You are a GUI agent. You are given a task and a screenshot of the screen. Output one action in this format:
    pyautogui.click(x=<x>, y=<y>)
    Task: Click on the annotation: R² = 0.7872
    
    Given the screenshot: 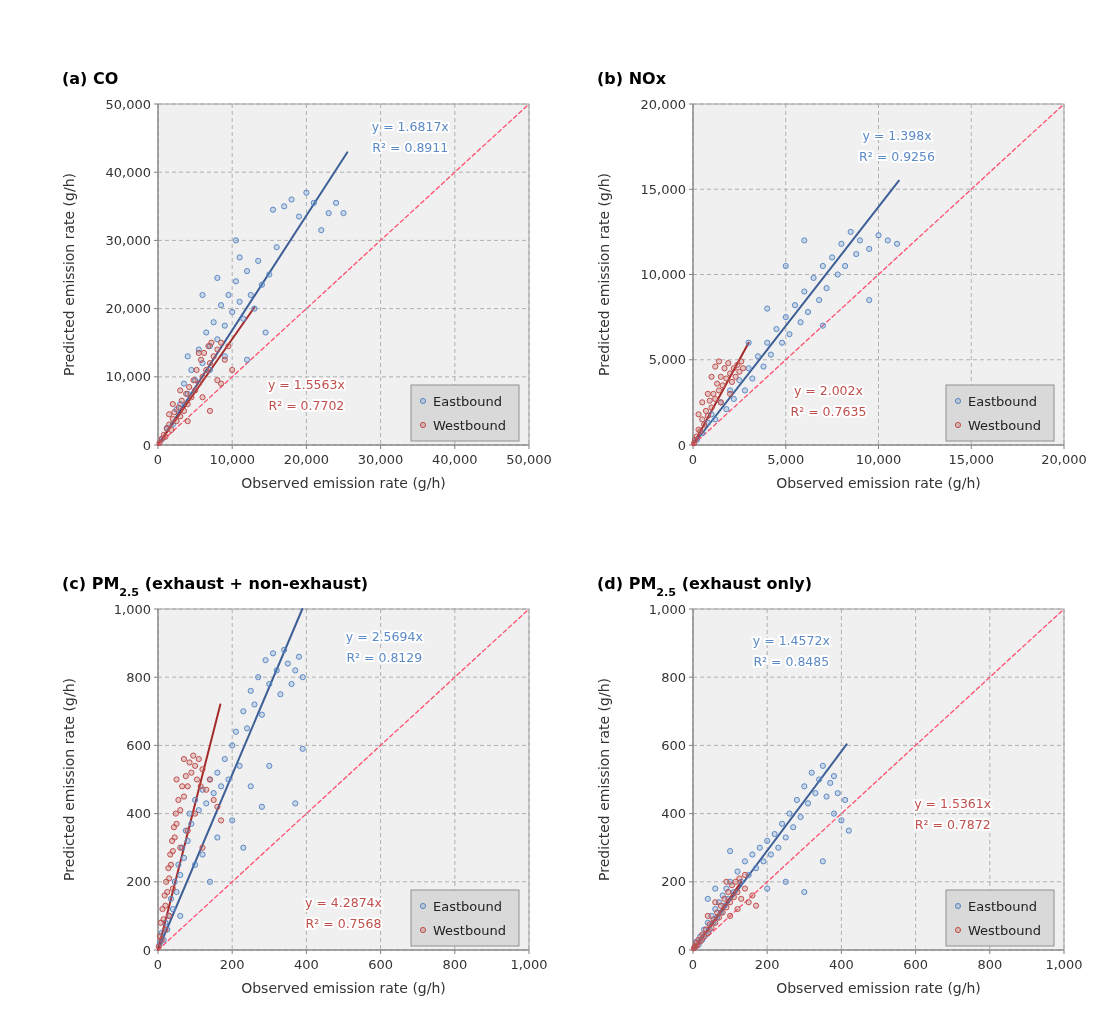 What is the action you would take?
    pyautogui.click(x=952, y=825)
    